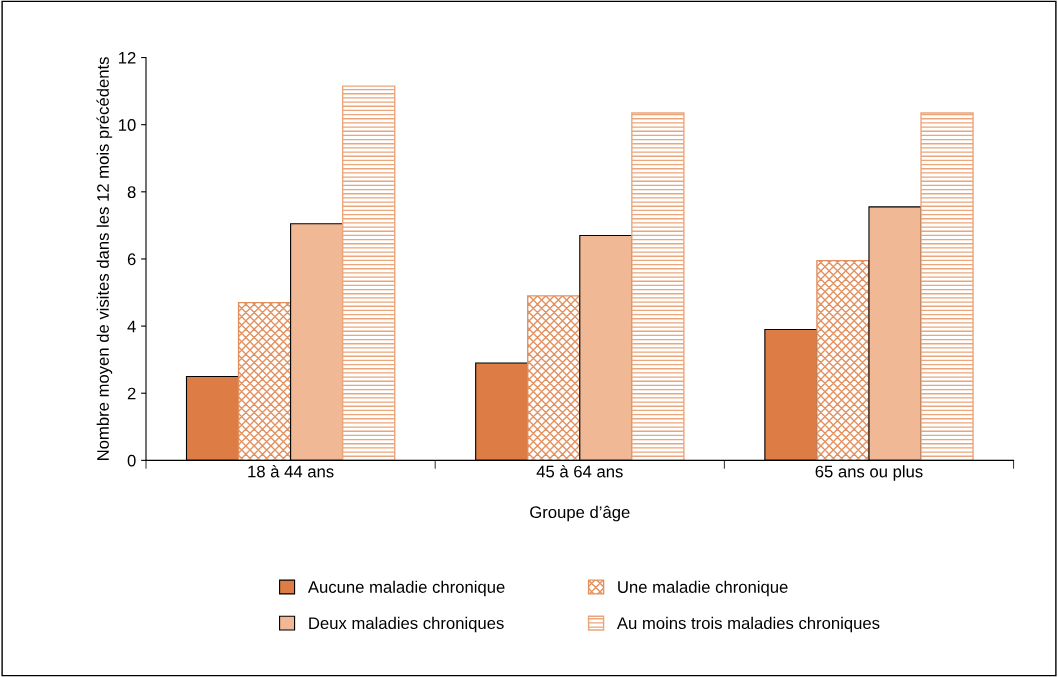  Describe the element at coordinates (579, 471) in the screenshot. I see `x-tick-label: 45 à 64 ans` at that location.